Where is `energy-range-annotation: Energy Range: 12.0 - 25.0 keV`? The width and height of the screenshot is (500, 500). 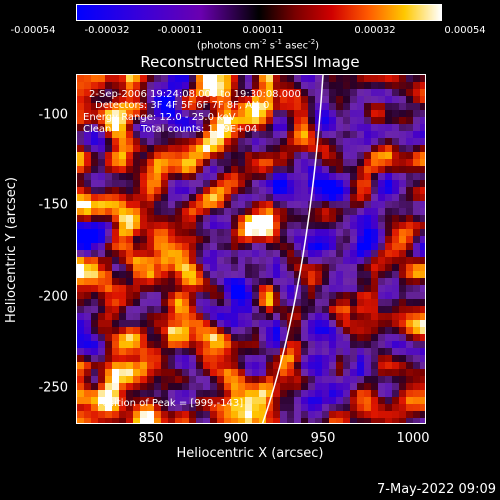
energy-range-annotation: Energy Range: 12.0 - 25.0 keV is located at coordinates (159, 117).